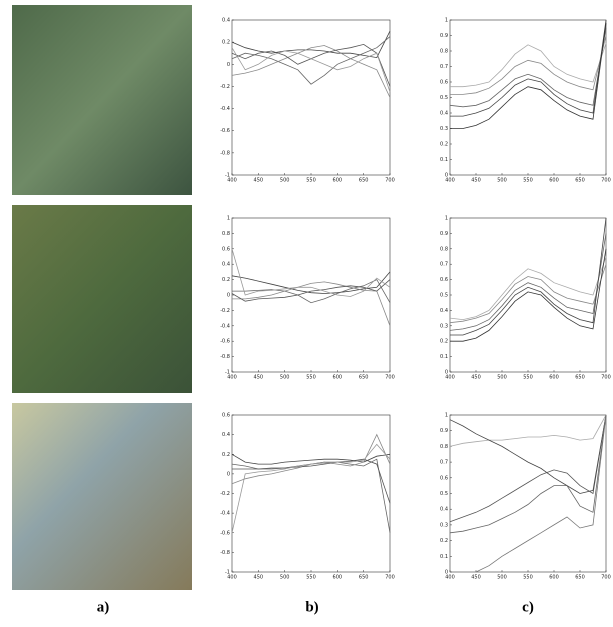 The image size is (613, 627). What do you see at coordinates (446, 219) in the screenshot?
I see `y-tick-label: 1` at bounding box center [446, 219].